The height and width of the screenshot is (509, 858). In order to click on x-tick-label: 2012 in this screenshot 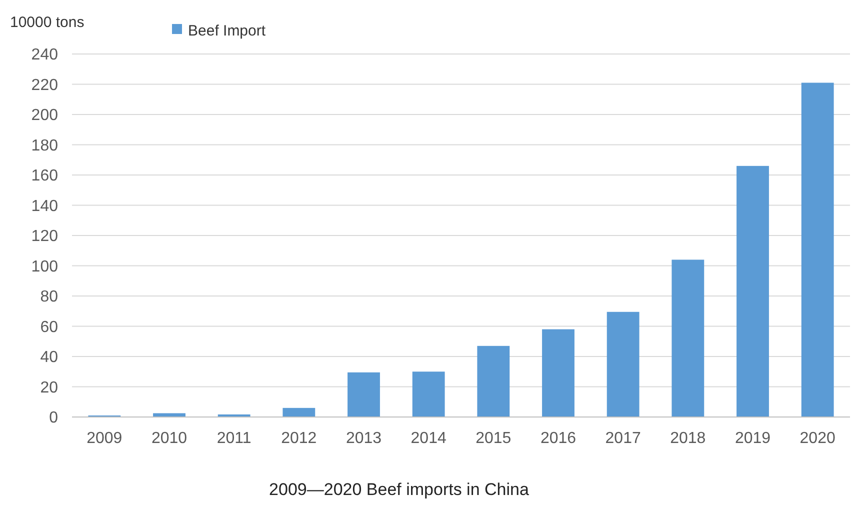, I will do `click(299, 438)`.